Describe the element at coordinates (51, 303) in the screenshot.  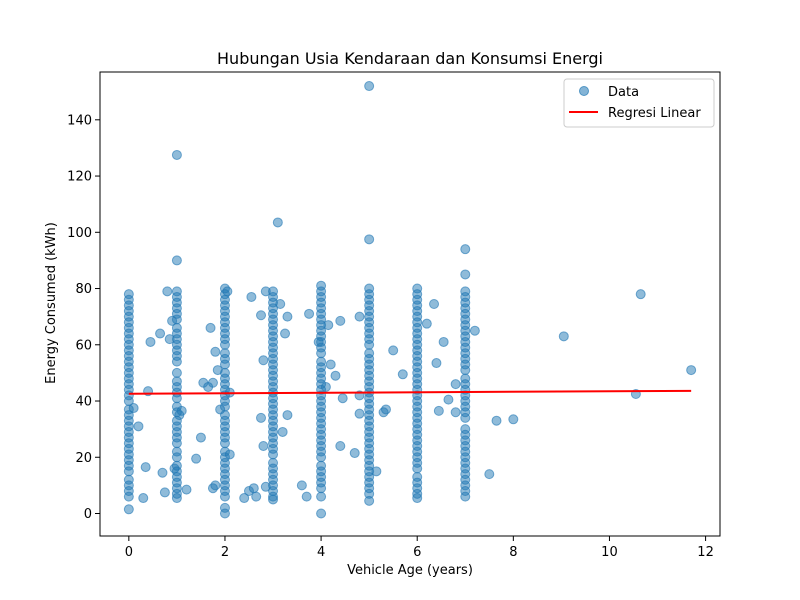
I see `y-axis-label: Energy Consumed (kWh)` at that location.